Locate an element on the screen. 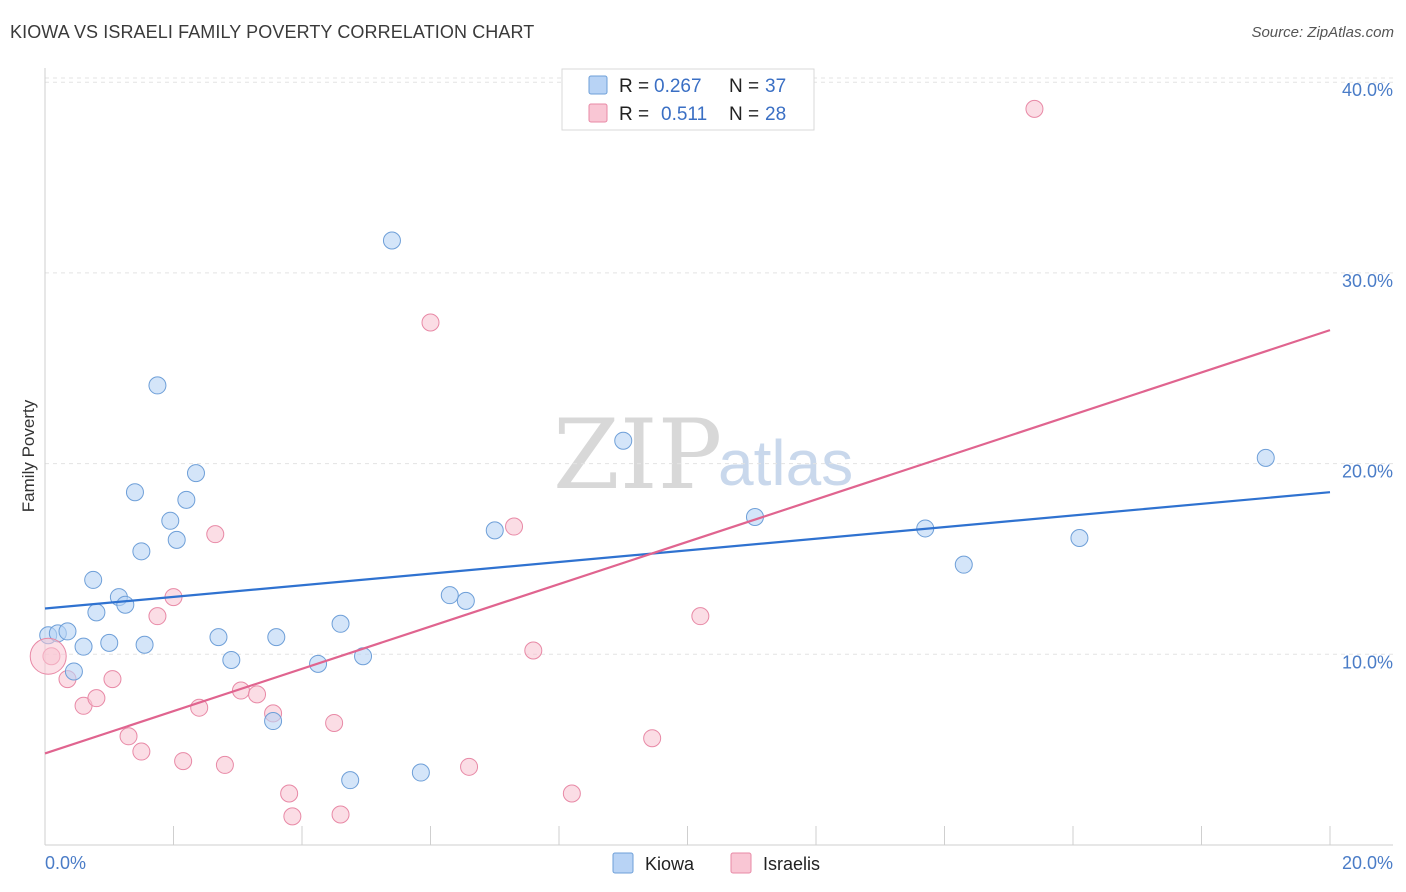 The image size is (1406, 892). legend-n-label-israelis: N = is located at coordinates (744, 114).